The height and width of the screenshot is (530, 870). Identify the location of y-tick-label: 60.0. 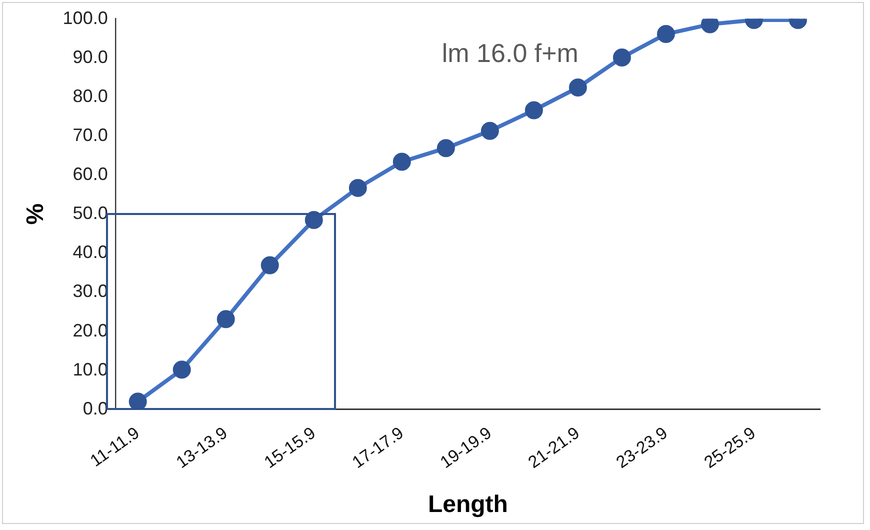
(90, 174).